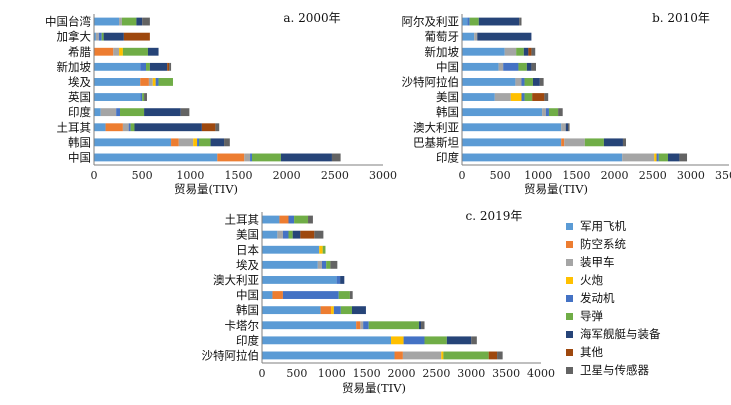 Image resolution: width=731 pixels, height=405 pixels. I want to click on category-label: 中国, so click(79, 157).